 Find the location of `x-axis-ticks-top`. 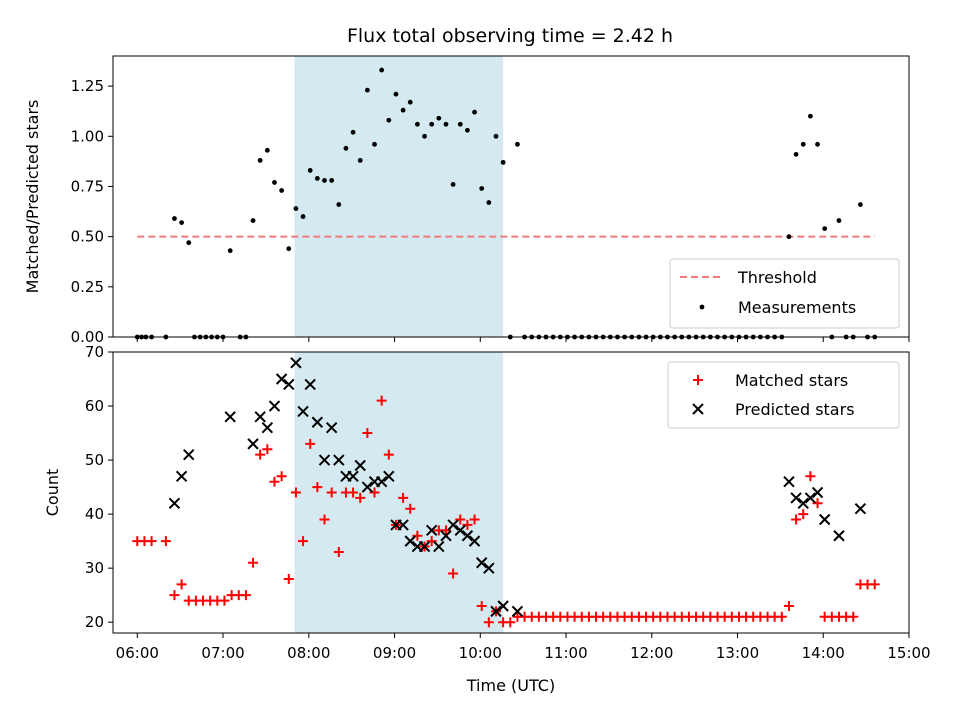

x-axis-ticks-top is located at coordinates (523, 339).